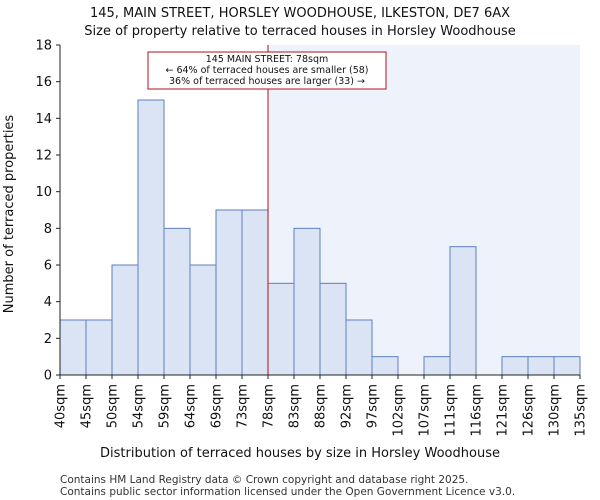 Image resolution: width=600 pixels, height=500 pixels. What do you see at coordinates (373, 406) in the screenshot?
I see `x-tick-label: 97sqm` at bounding box center [373, 406].